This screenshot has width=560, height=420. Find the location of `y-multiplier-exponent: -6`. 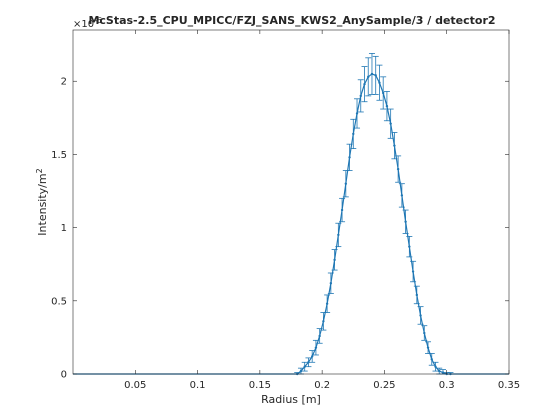

y-multiplier-exponent: -6 is located at coordinates (98, 20).